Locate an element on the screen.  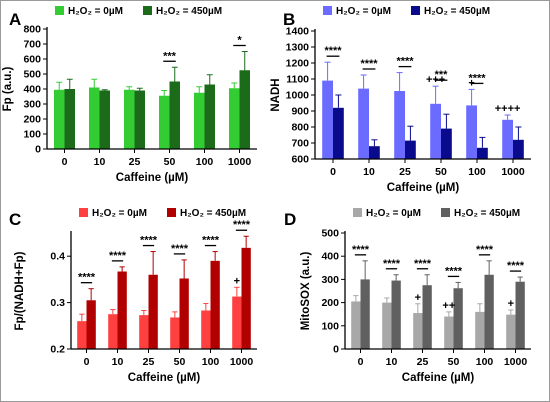
panel-letter: D is located at coordinates (290, 219).